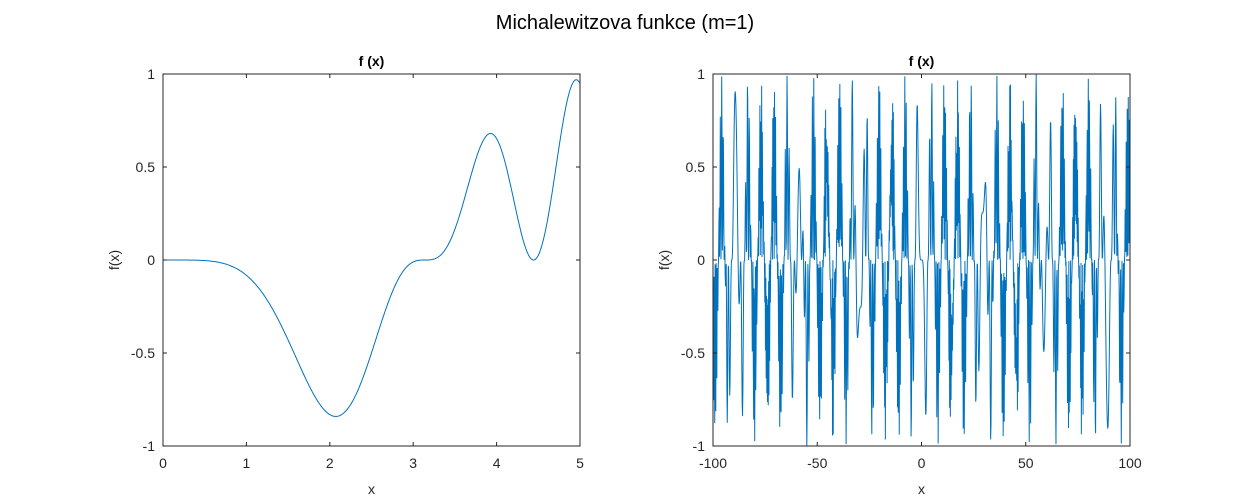  I want to click on x-tick-label: 2, so click(330, 463).